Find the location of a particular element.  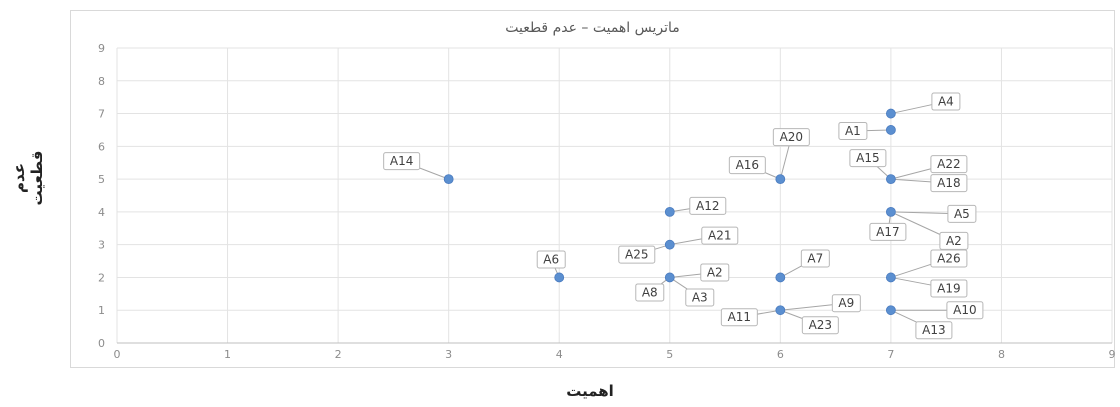

data-label: A7 is located at coordinates (815, 258).